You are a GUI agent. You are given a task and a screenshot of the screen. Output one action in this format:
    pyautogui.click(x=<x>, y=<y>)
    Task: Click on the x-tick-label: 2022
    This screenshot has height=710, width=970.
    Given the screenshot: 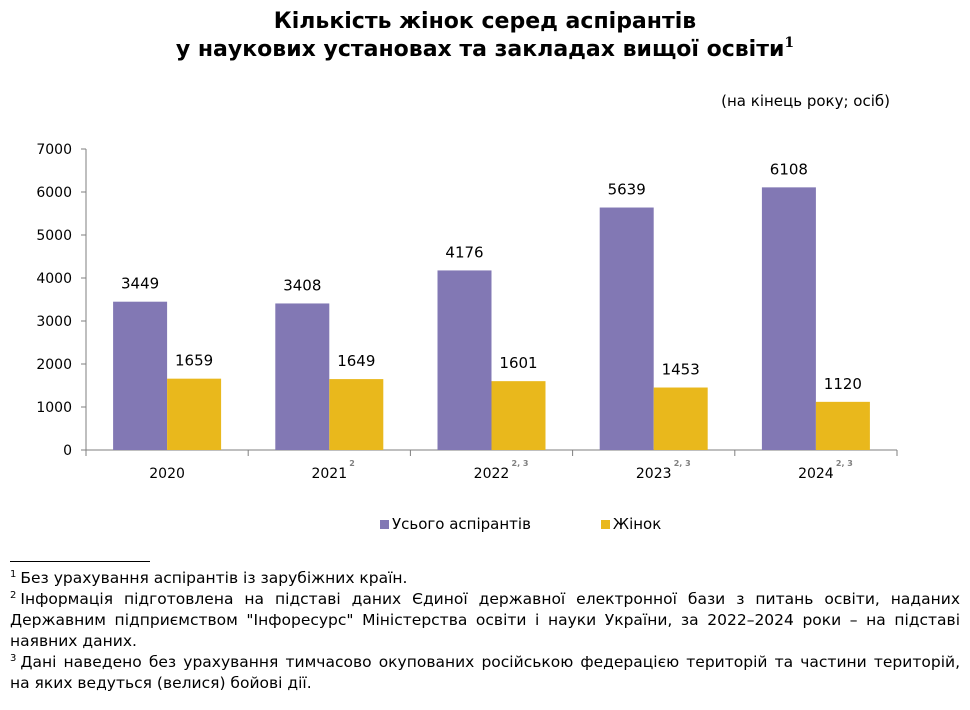 What is the action you would take?
    pyautogui.click(x=492, y=474)
    